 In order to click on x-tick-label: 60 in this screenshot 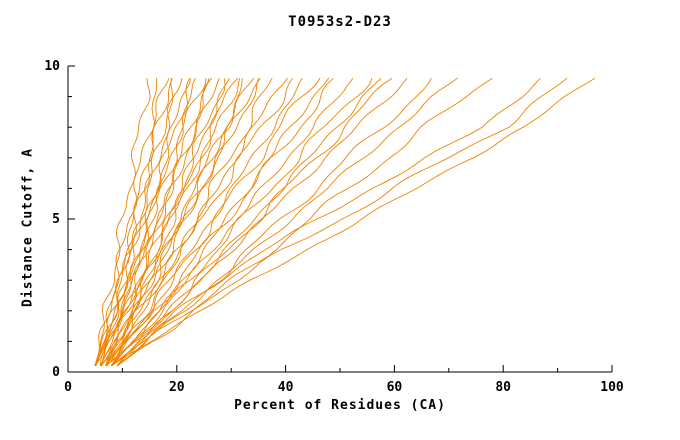, I will do `click(395, 387)`.